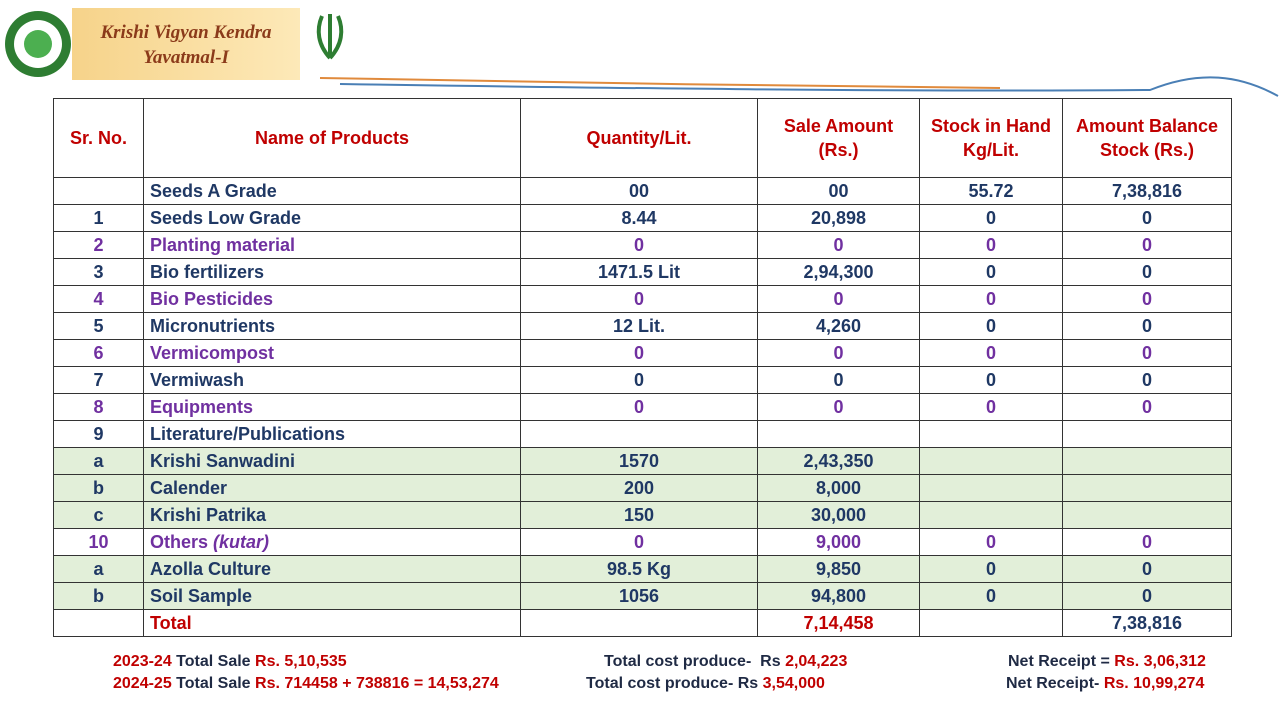 The image size is (1280, 720). What do you see at coordinates (332, 461) in the screenshot?
I see `cell: Krishi Sanwadini` at bounding box center [332, 461].